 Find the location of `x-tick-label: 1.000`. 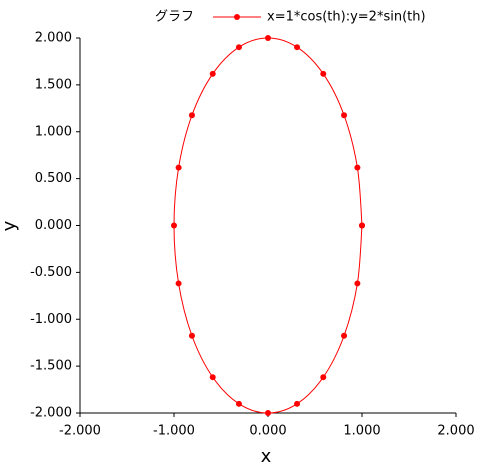

x-tick-label: 1.000 is located at coordinates (361, 431).